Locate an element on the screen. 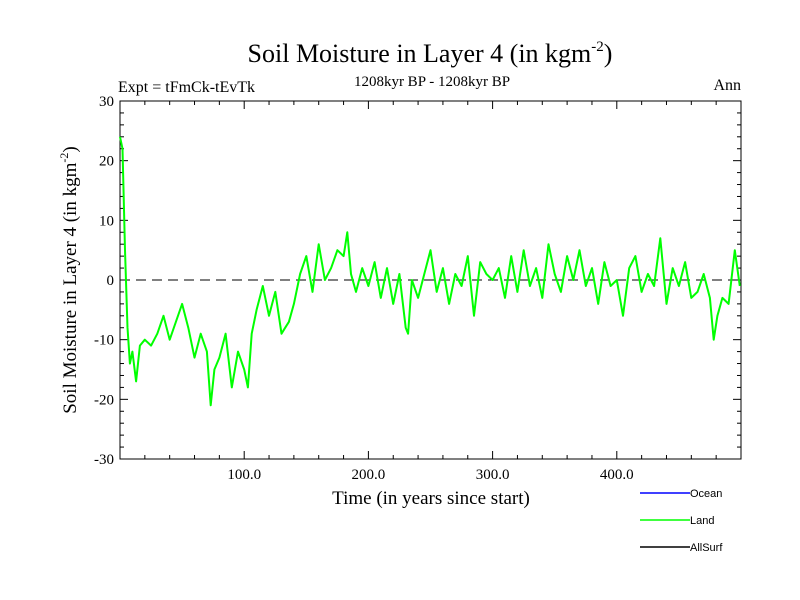 This screenshot has height=600, width=800. season-label: Ann is located at coordinates (727, 85).